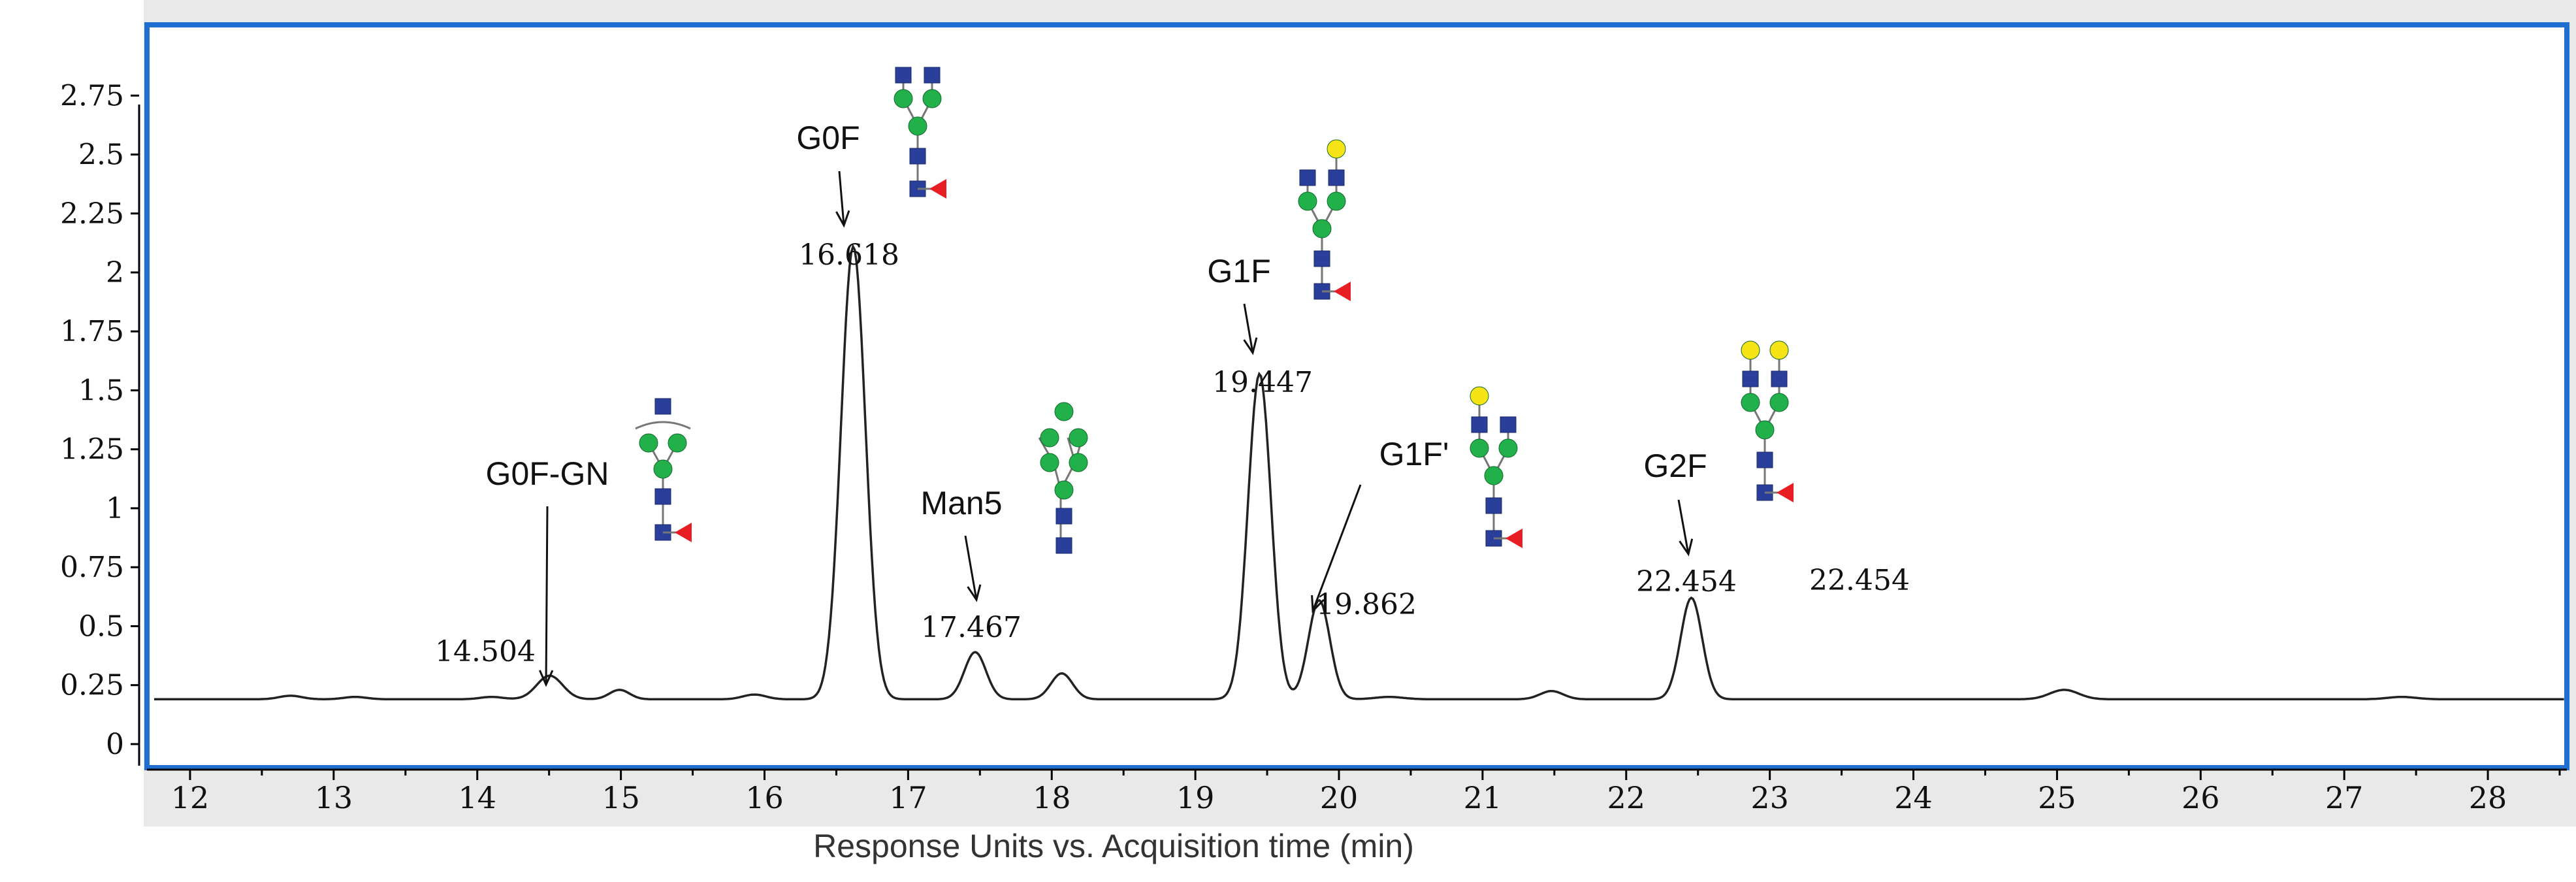 Image resolution: width=2576 pixels, height=882 pixels. What do you see at coordinates (2488, 797) in the screenshot?
I see `x-tick-label: 28` at bounding box center [2488, 797].